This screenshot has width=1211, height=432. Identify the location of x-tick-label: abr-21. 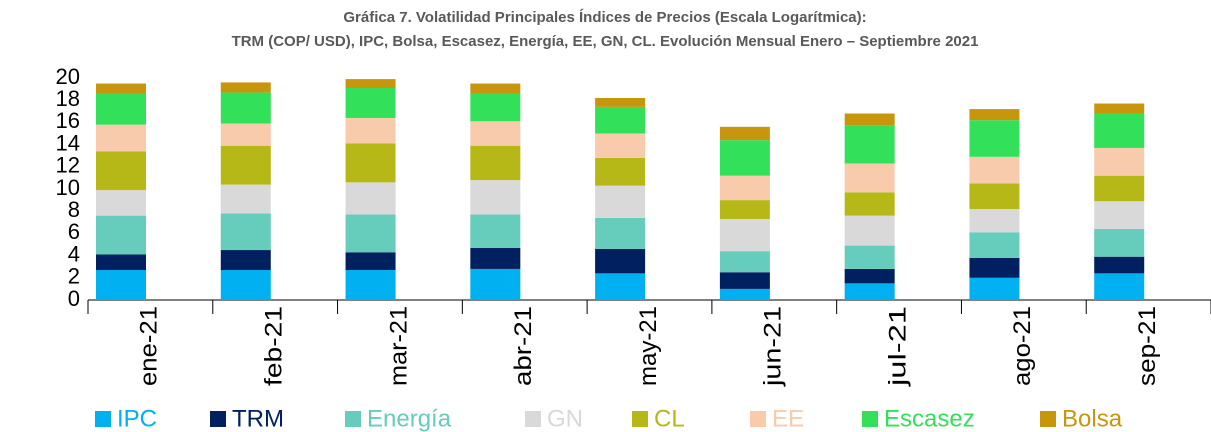
(523, 346).